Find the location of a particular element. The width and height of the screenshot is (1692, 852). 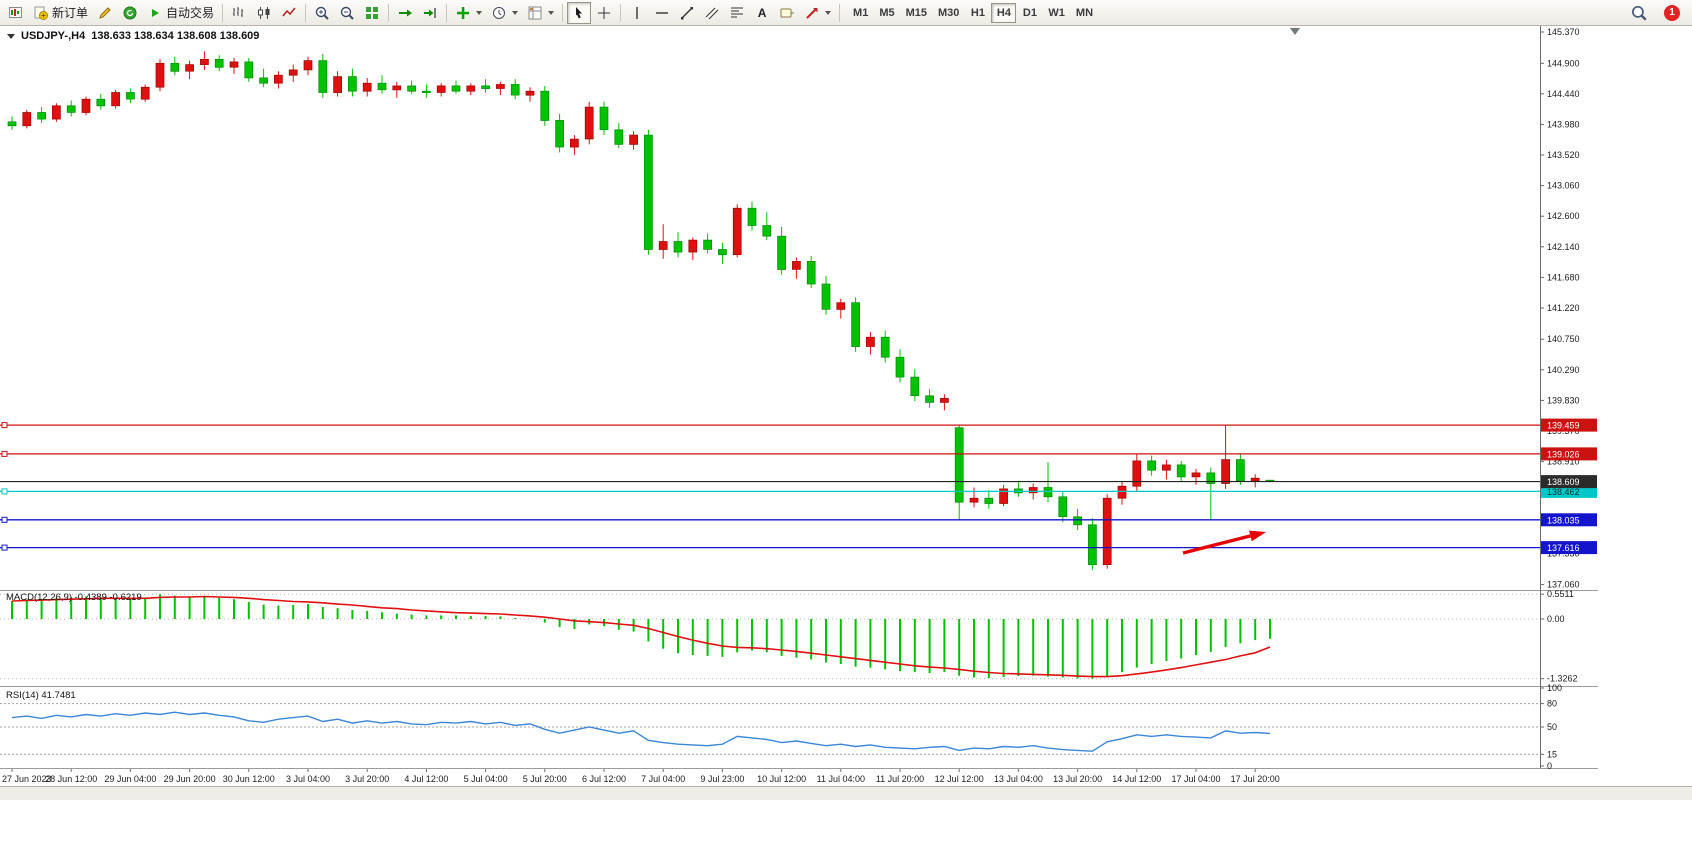

timeframe-m1-button: M1 is located at coordinates (860, 13).